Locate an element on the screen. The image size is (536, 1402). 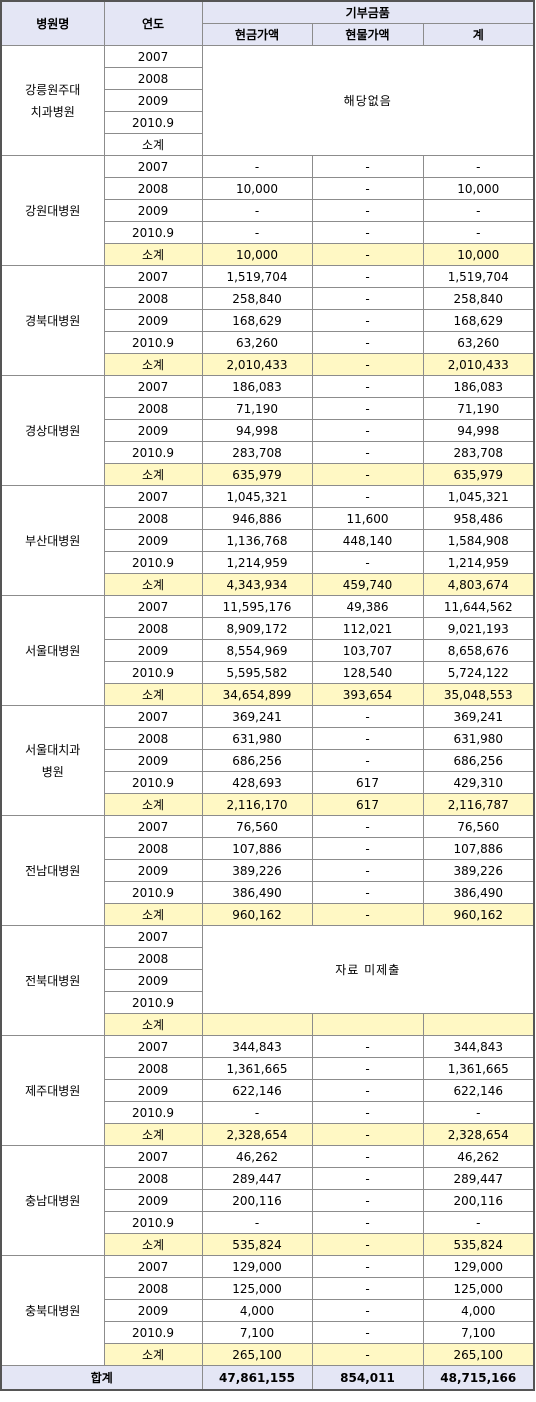
cash-cell: 428,693 is located at coordinates (257, 782).